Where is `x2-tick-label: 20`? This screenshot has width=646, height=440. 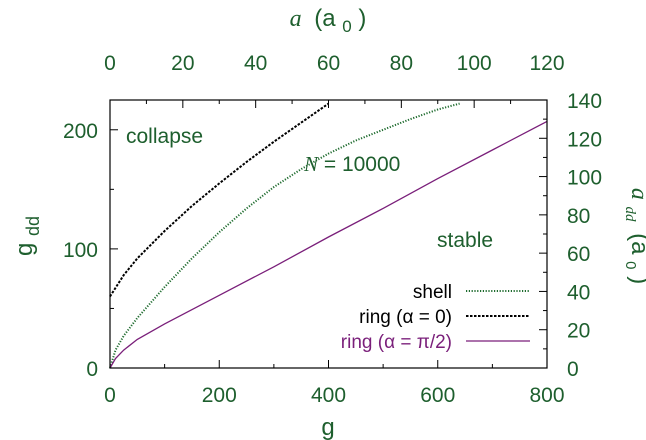 x2-tick-label: 20 is located at coordinates (182, 63).